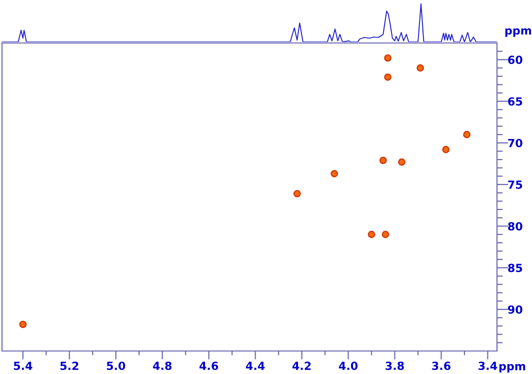 This screenshot has width=532, height=374. I want to click on y-tick-label: 90, so click(515, 309).